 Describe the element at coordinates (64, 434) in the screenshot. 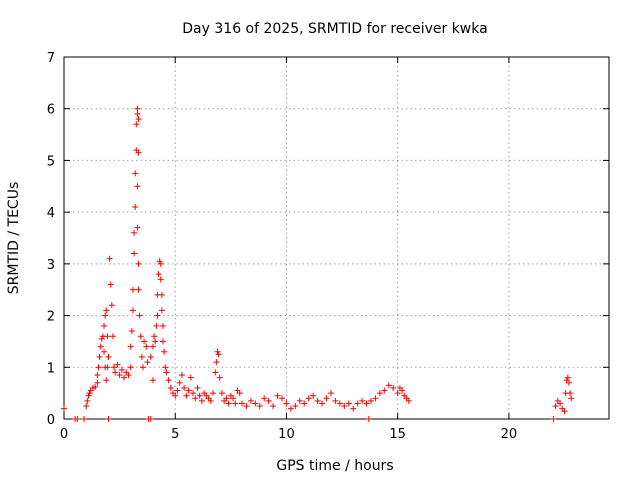

I see `x-tick-label: 0` at that location.